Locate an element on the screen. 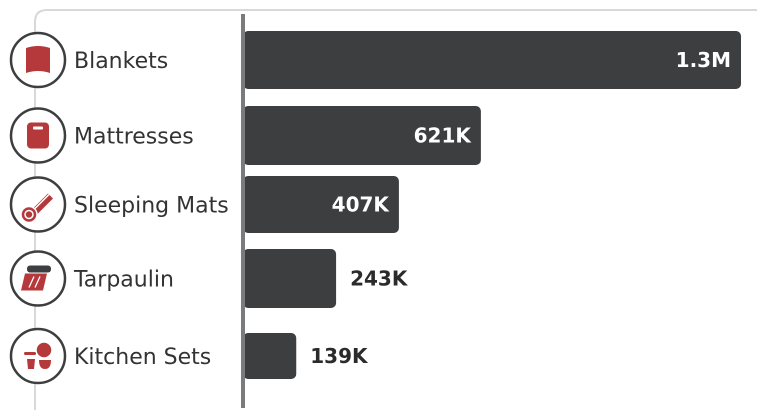  category-label: Tarpaulin is located at coordinates (123, 280).